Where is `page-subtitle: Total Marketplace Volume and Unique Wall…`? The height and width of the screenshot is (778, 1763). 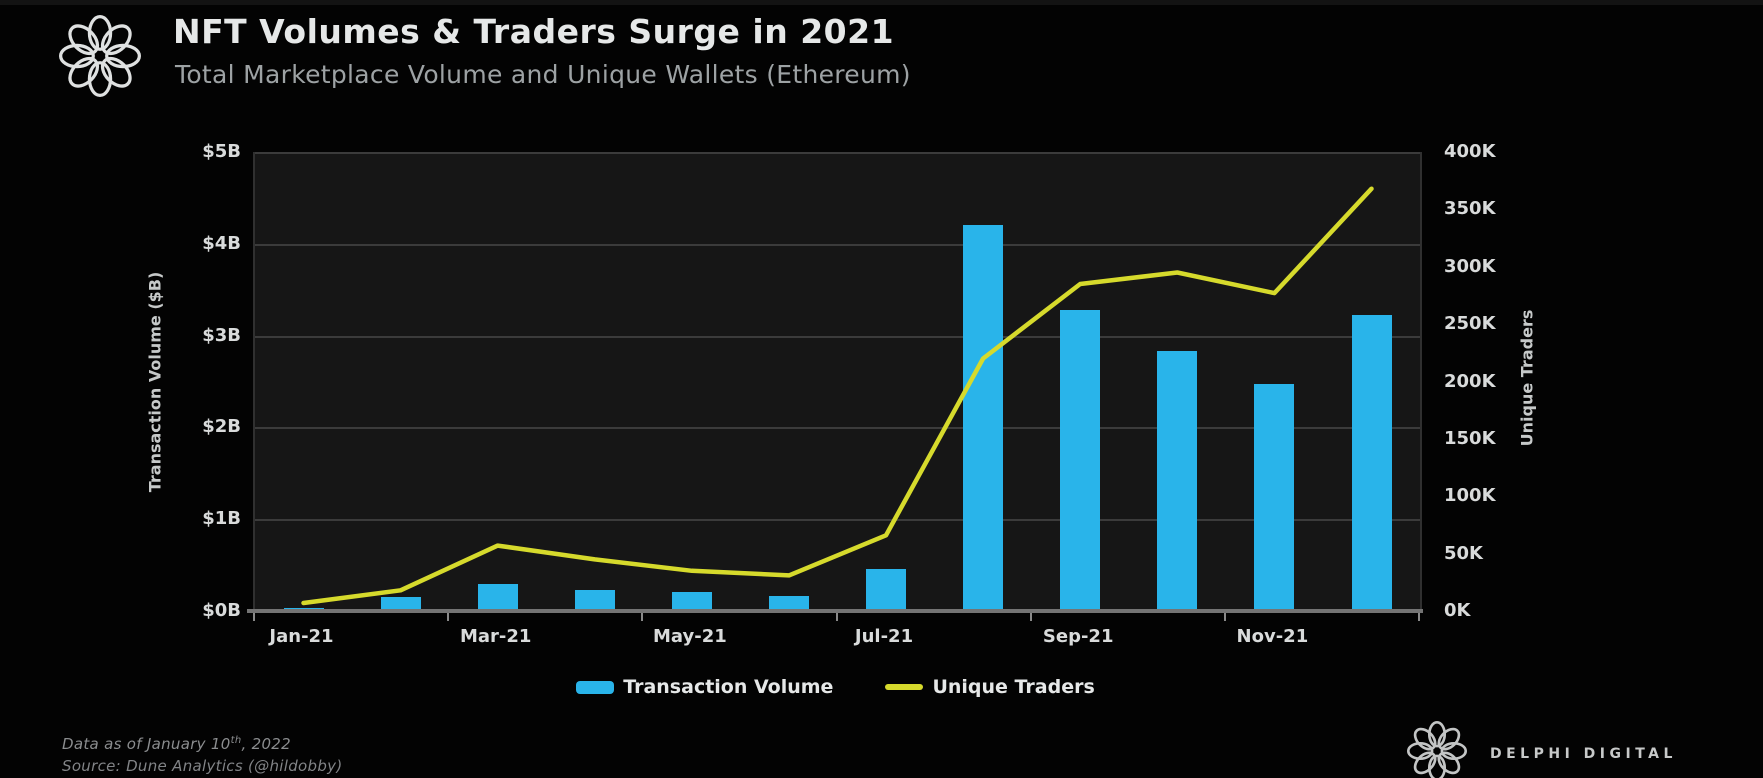 page-subtitle: Total Marketplace Volume and Unique Wall… is located at coordinates (543, 74).